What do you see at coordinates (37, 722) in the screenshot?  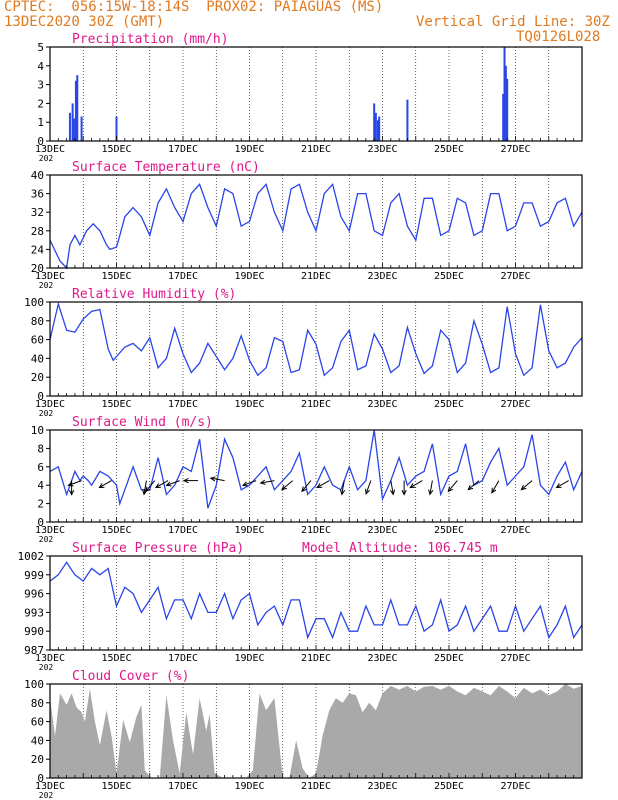 I see `y-tick-label: 60` at bounding box center [37, 722].